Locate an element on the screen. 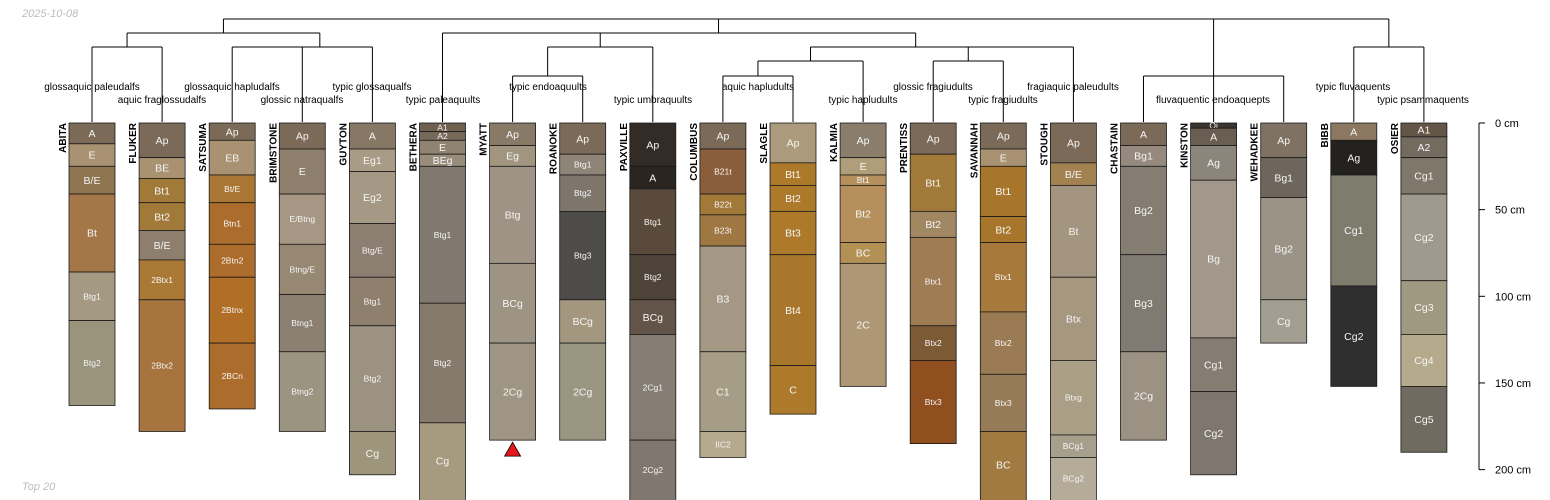 This screenshot has height=500, width=1550. horizon-prentiss-ap is located at coordinates (933, 138).